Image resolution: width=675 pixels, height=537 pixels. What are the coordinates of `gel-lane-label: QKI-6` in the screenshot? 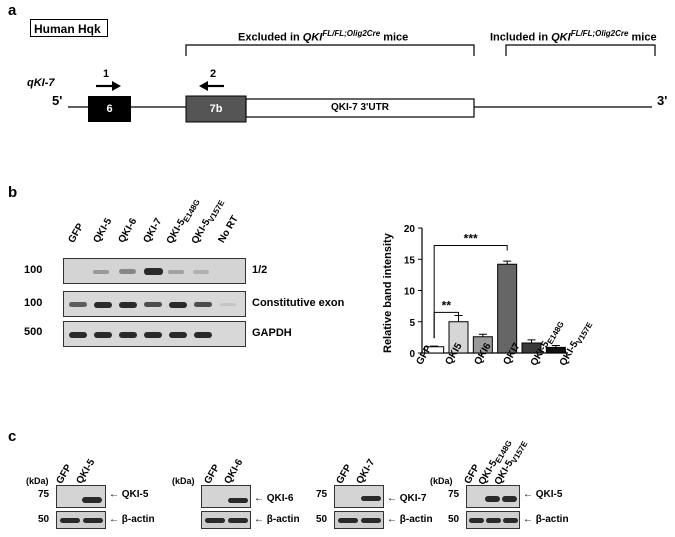 It's located at (128, 230).